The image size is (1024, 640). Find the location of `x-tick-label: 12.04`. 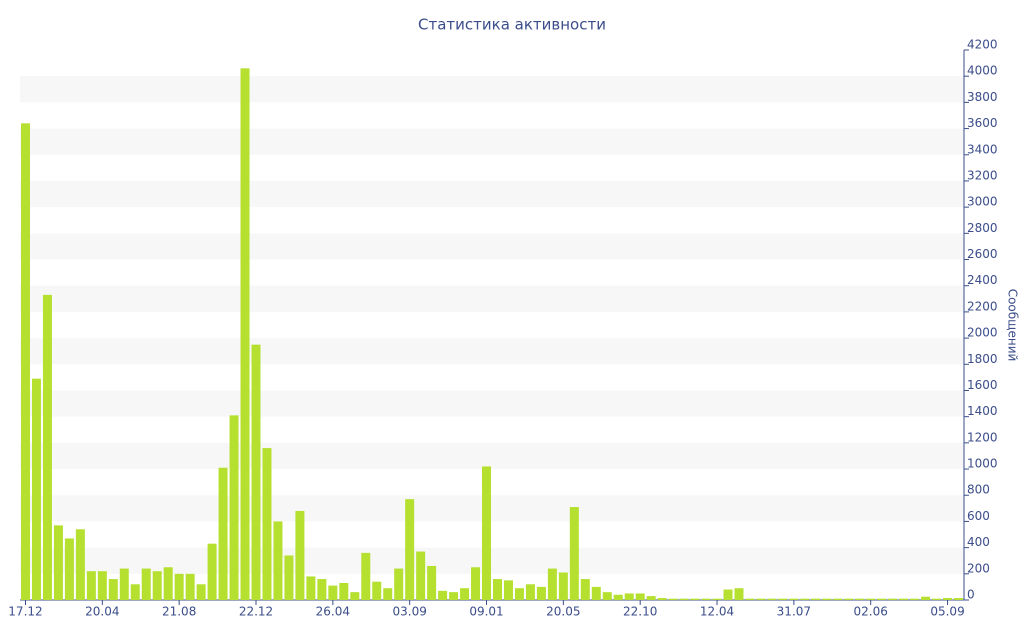

x-tick-label: 12.04 is located at coordinates (717, 612).